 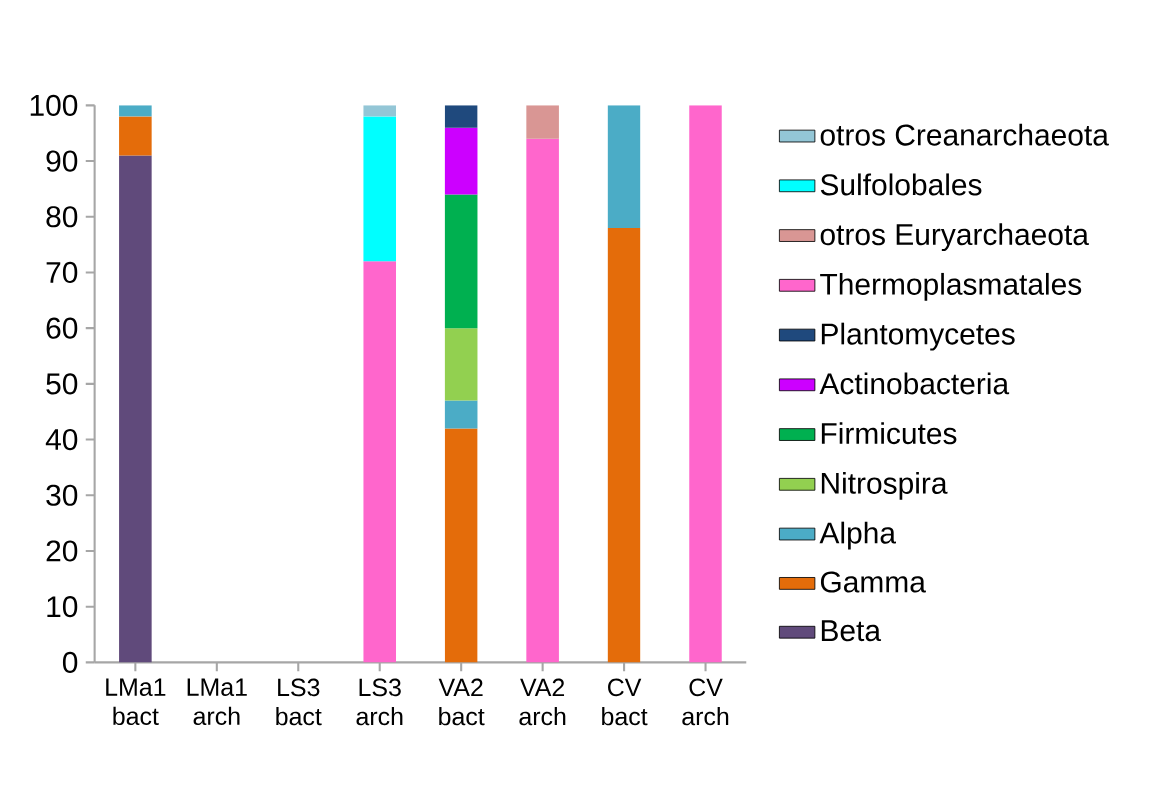 What do you see at coordinates (62, 495) in the screenshot?
I see `y-tick-label: 30` at bounding box center [62, 495].